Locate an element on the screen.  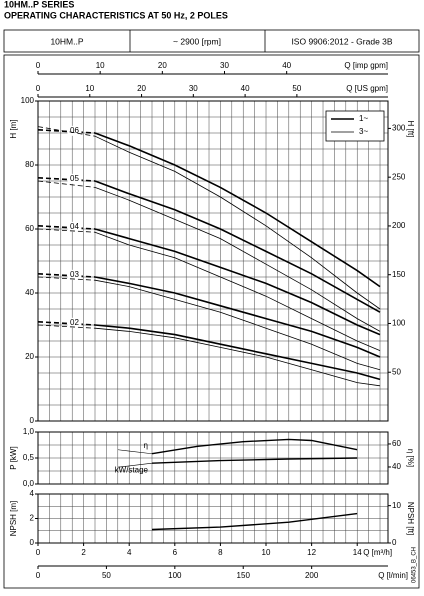
y2-tick-label: 150 is located at coordinates (399, 274).